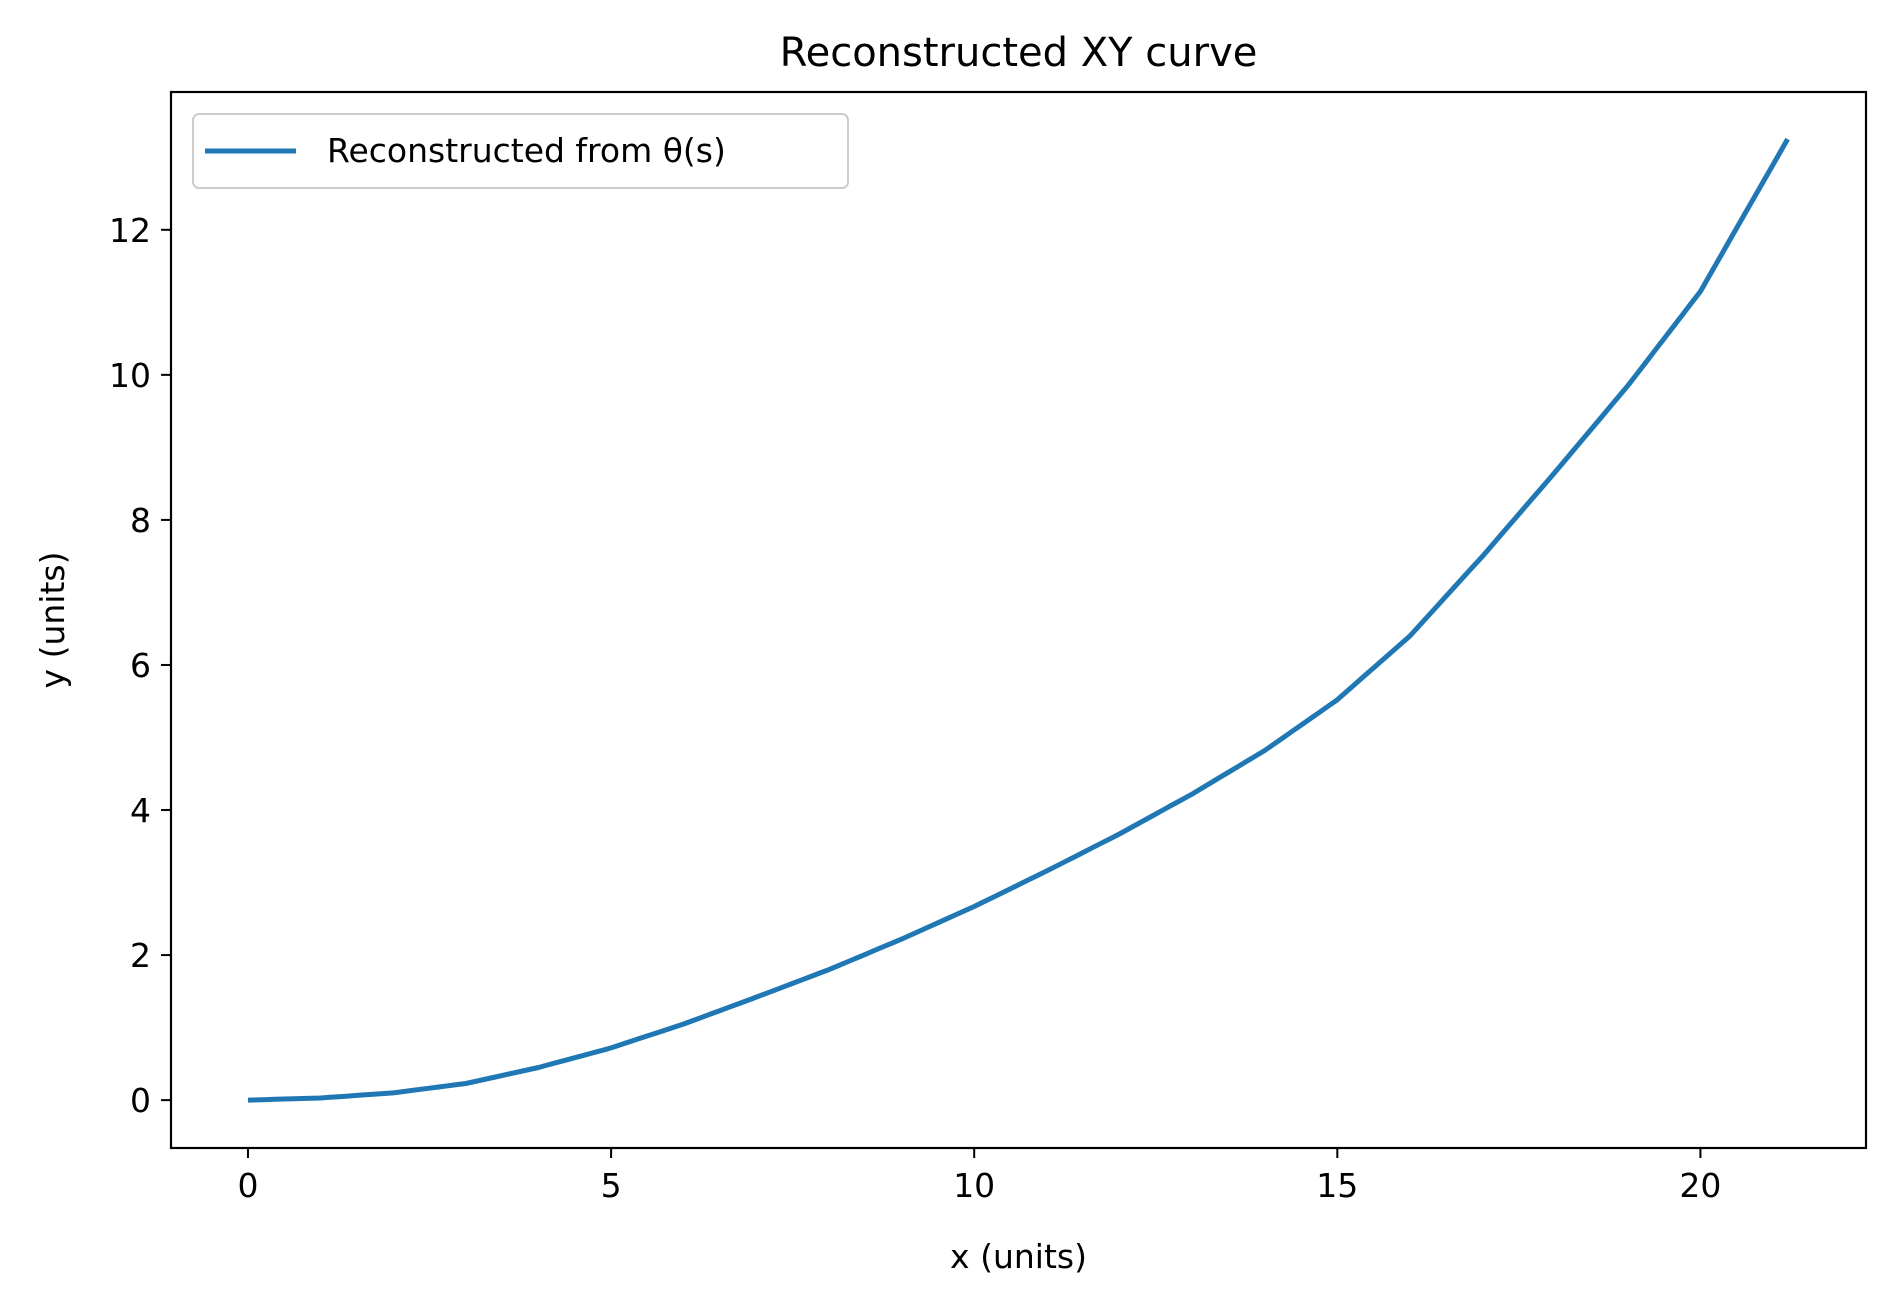 The image size is (1890, 1306). I want to click on x-axis: 0 5 10 15 20, so click(979, 1176).